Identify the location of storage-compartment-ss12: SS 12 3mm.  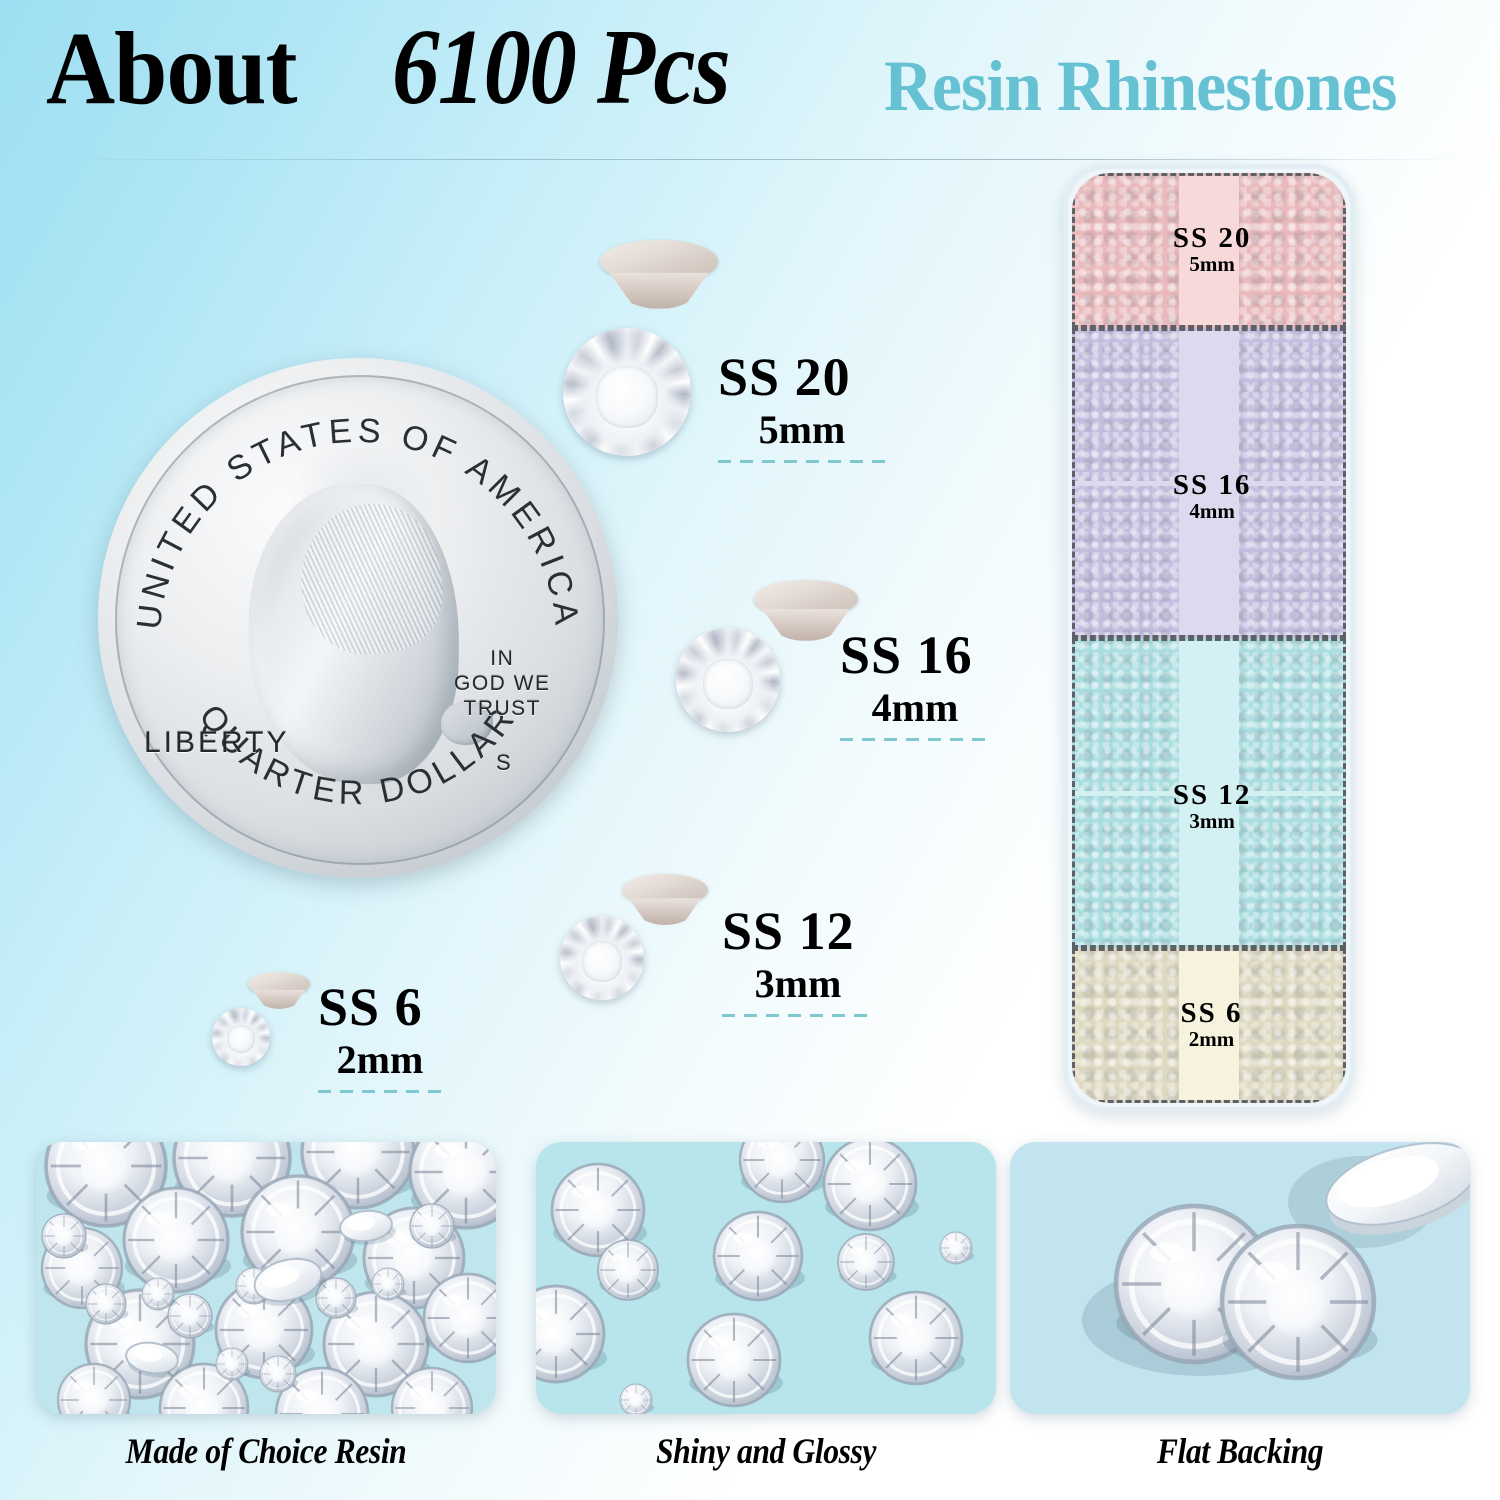
(1209, 792).